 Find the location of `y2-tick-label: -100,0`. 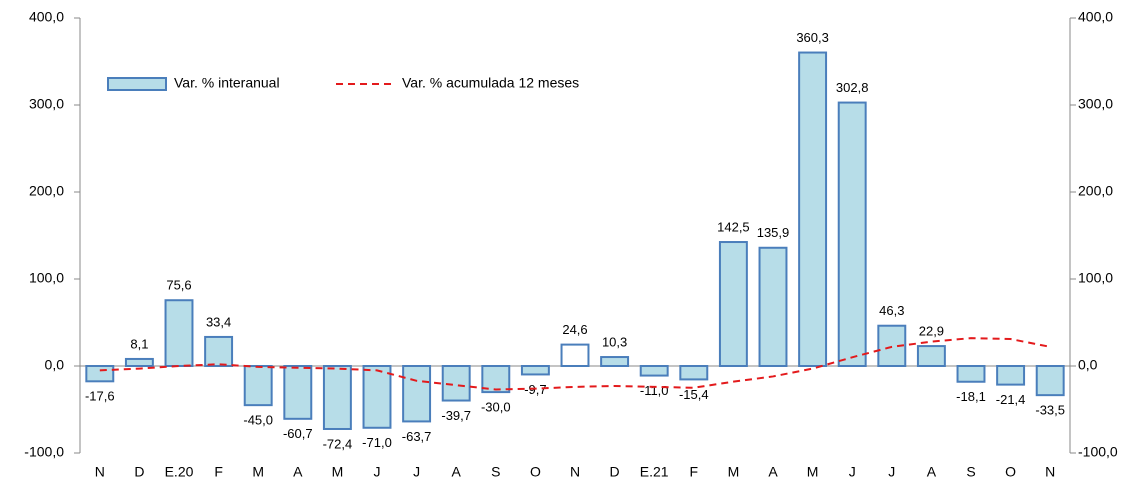

y2-tick-label: -100,0 is located at coordinates (1098, 452).